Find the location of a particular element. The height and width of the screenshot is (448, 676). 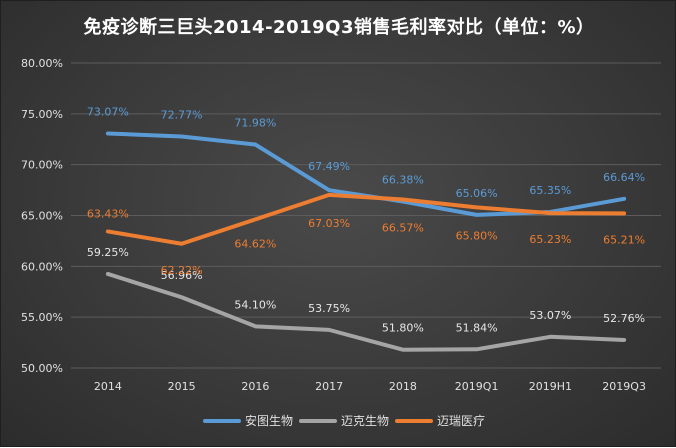

y-tick-label: 60.00% is located at coordinates (42, 266).